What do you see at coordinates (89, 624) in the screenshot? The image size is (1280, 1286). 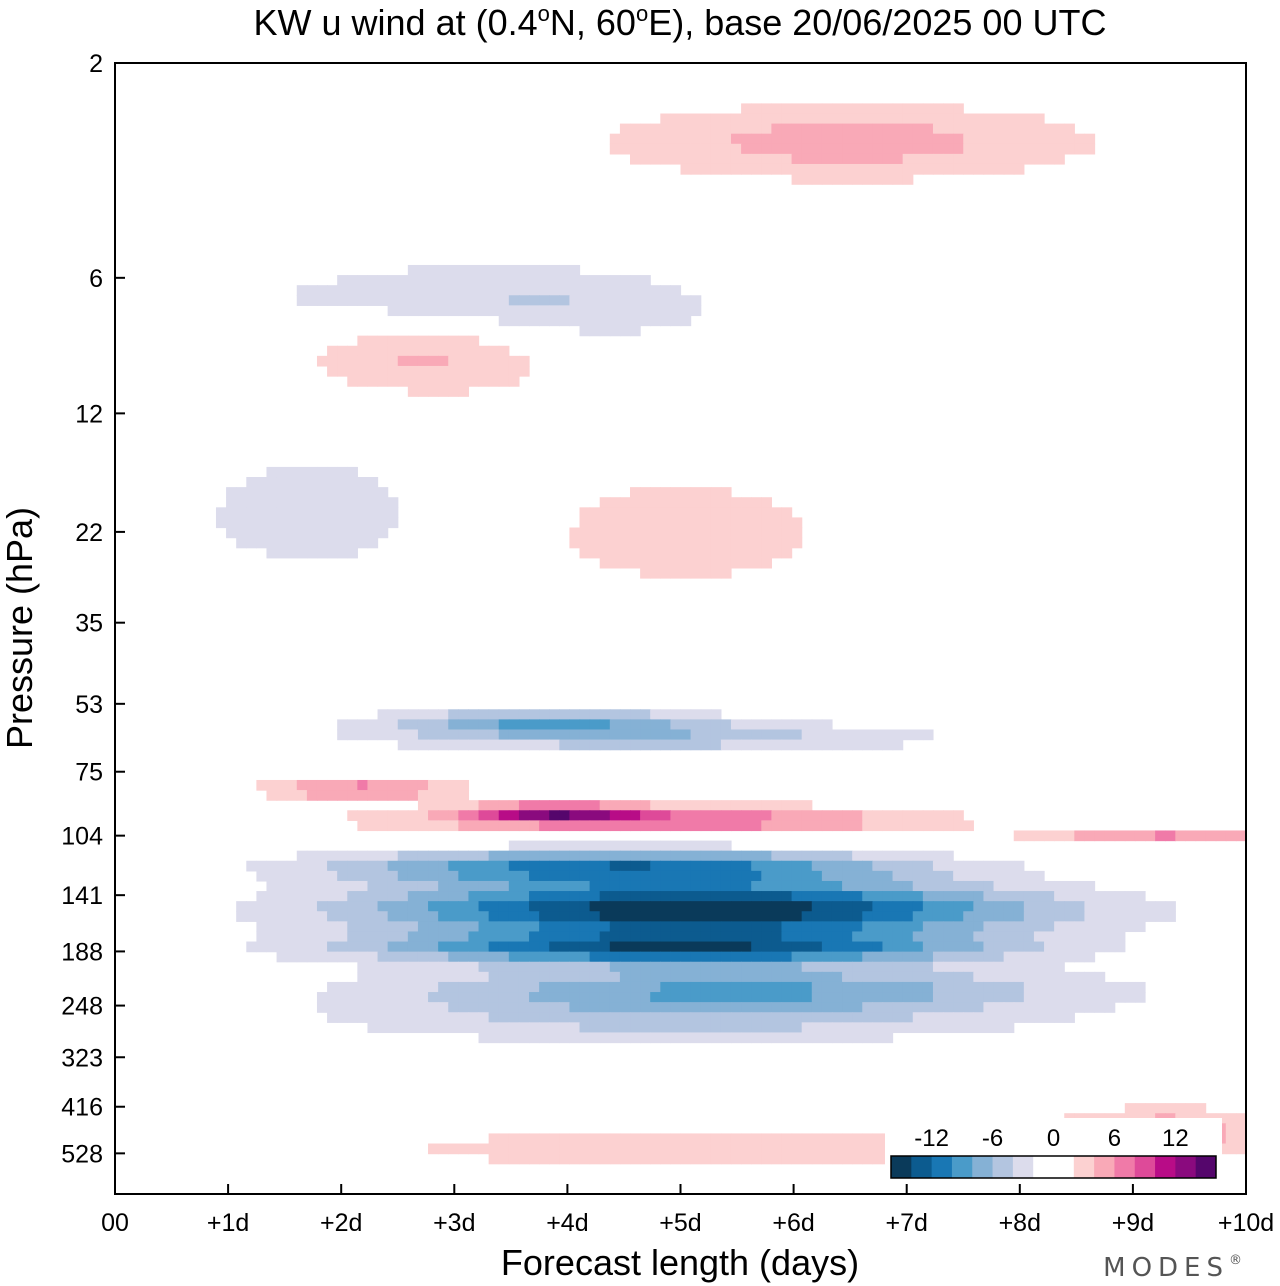 I see `y-tick-label: 35` at bounding box center [89, 624].